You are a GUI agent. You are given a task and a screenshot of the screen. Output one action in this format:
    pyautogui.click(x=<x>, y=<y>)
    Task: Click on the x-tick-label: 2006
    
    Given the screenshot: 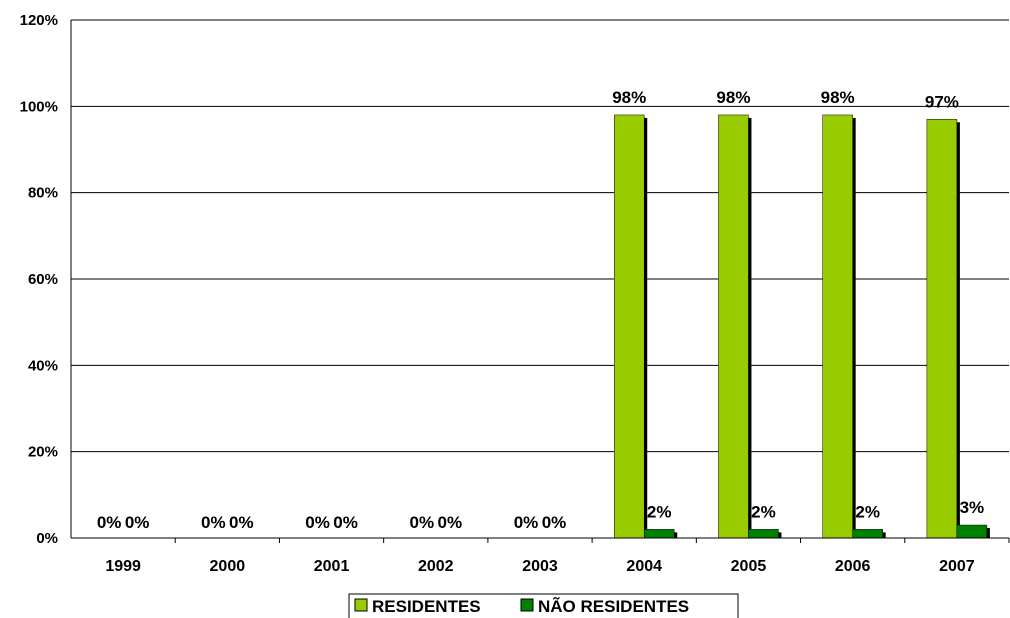 What is the action you would take?
    pyautogui.click(x=853, y=566)
    